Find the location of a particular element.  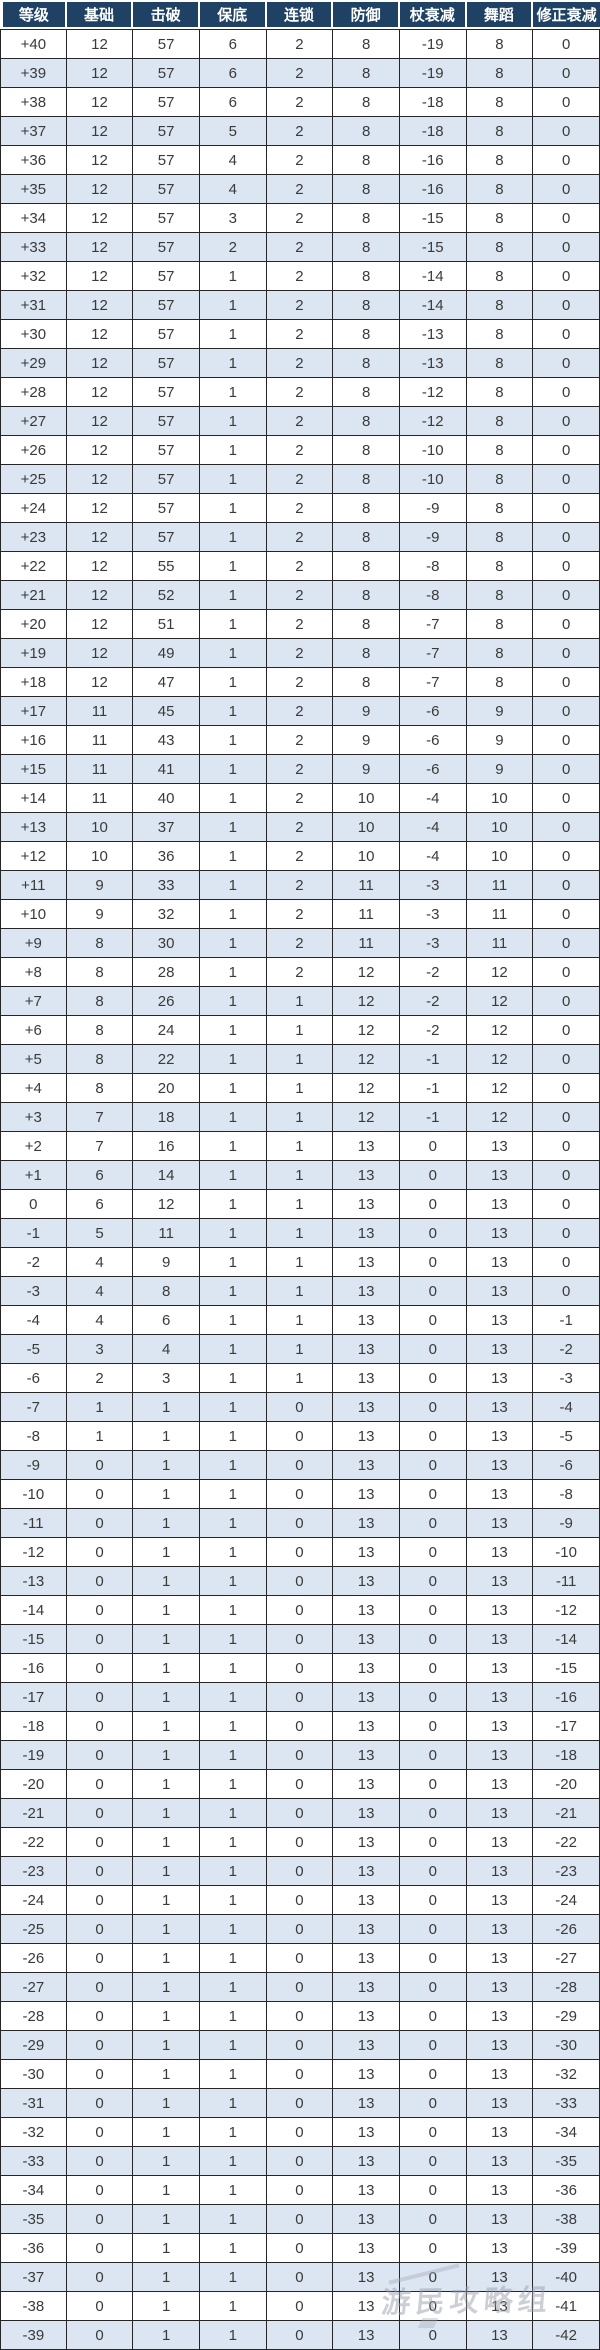

cell: -20 is located at coordinates (33, 1784).